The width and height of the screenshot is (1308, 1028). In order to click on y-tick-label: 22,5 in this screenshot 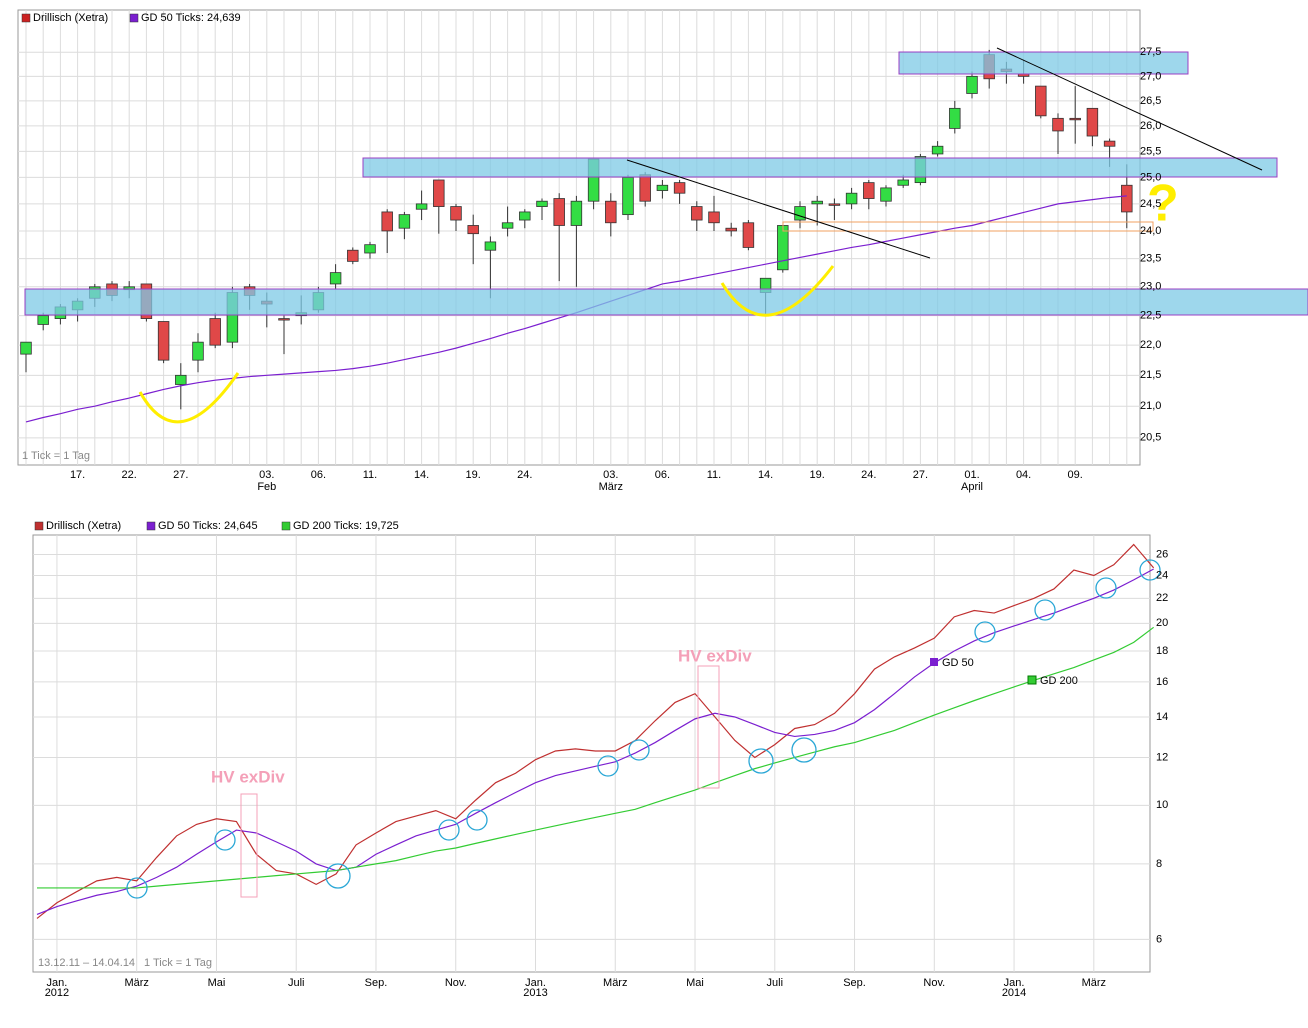, I will do `click(1150, 316)`.